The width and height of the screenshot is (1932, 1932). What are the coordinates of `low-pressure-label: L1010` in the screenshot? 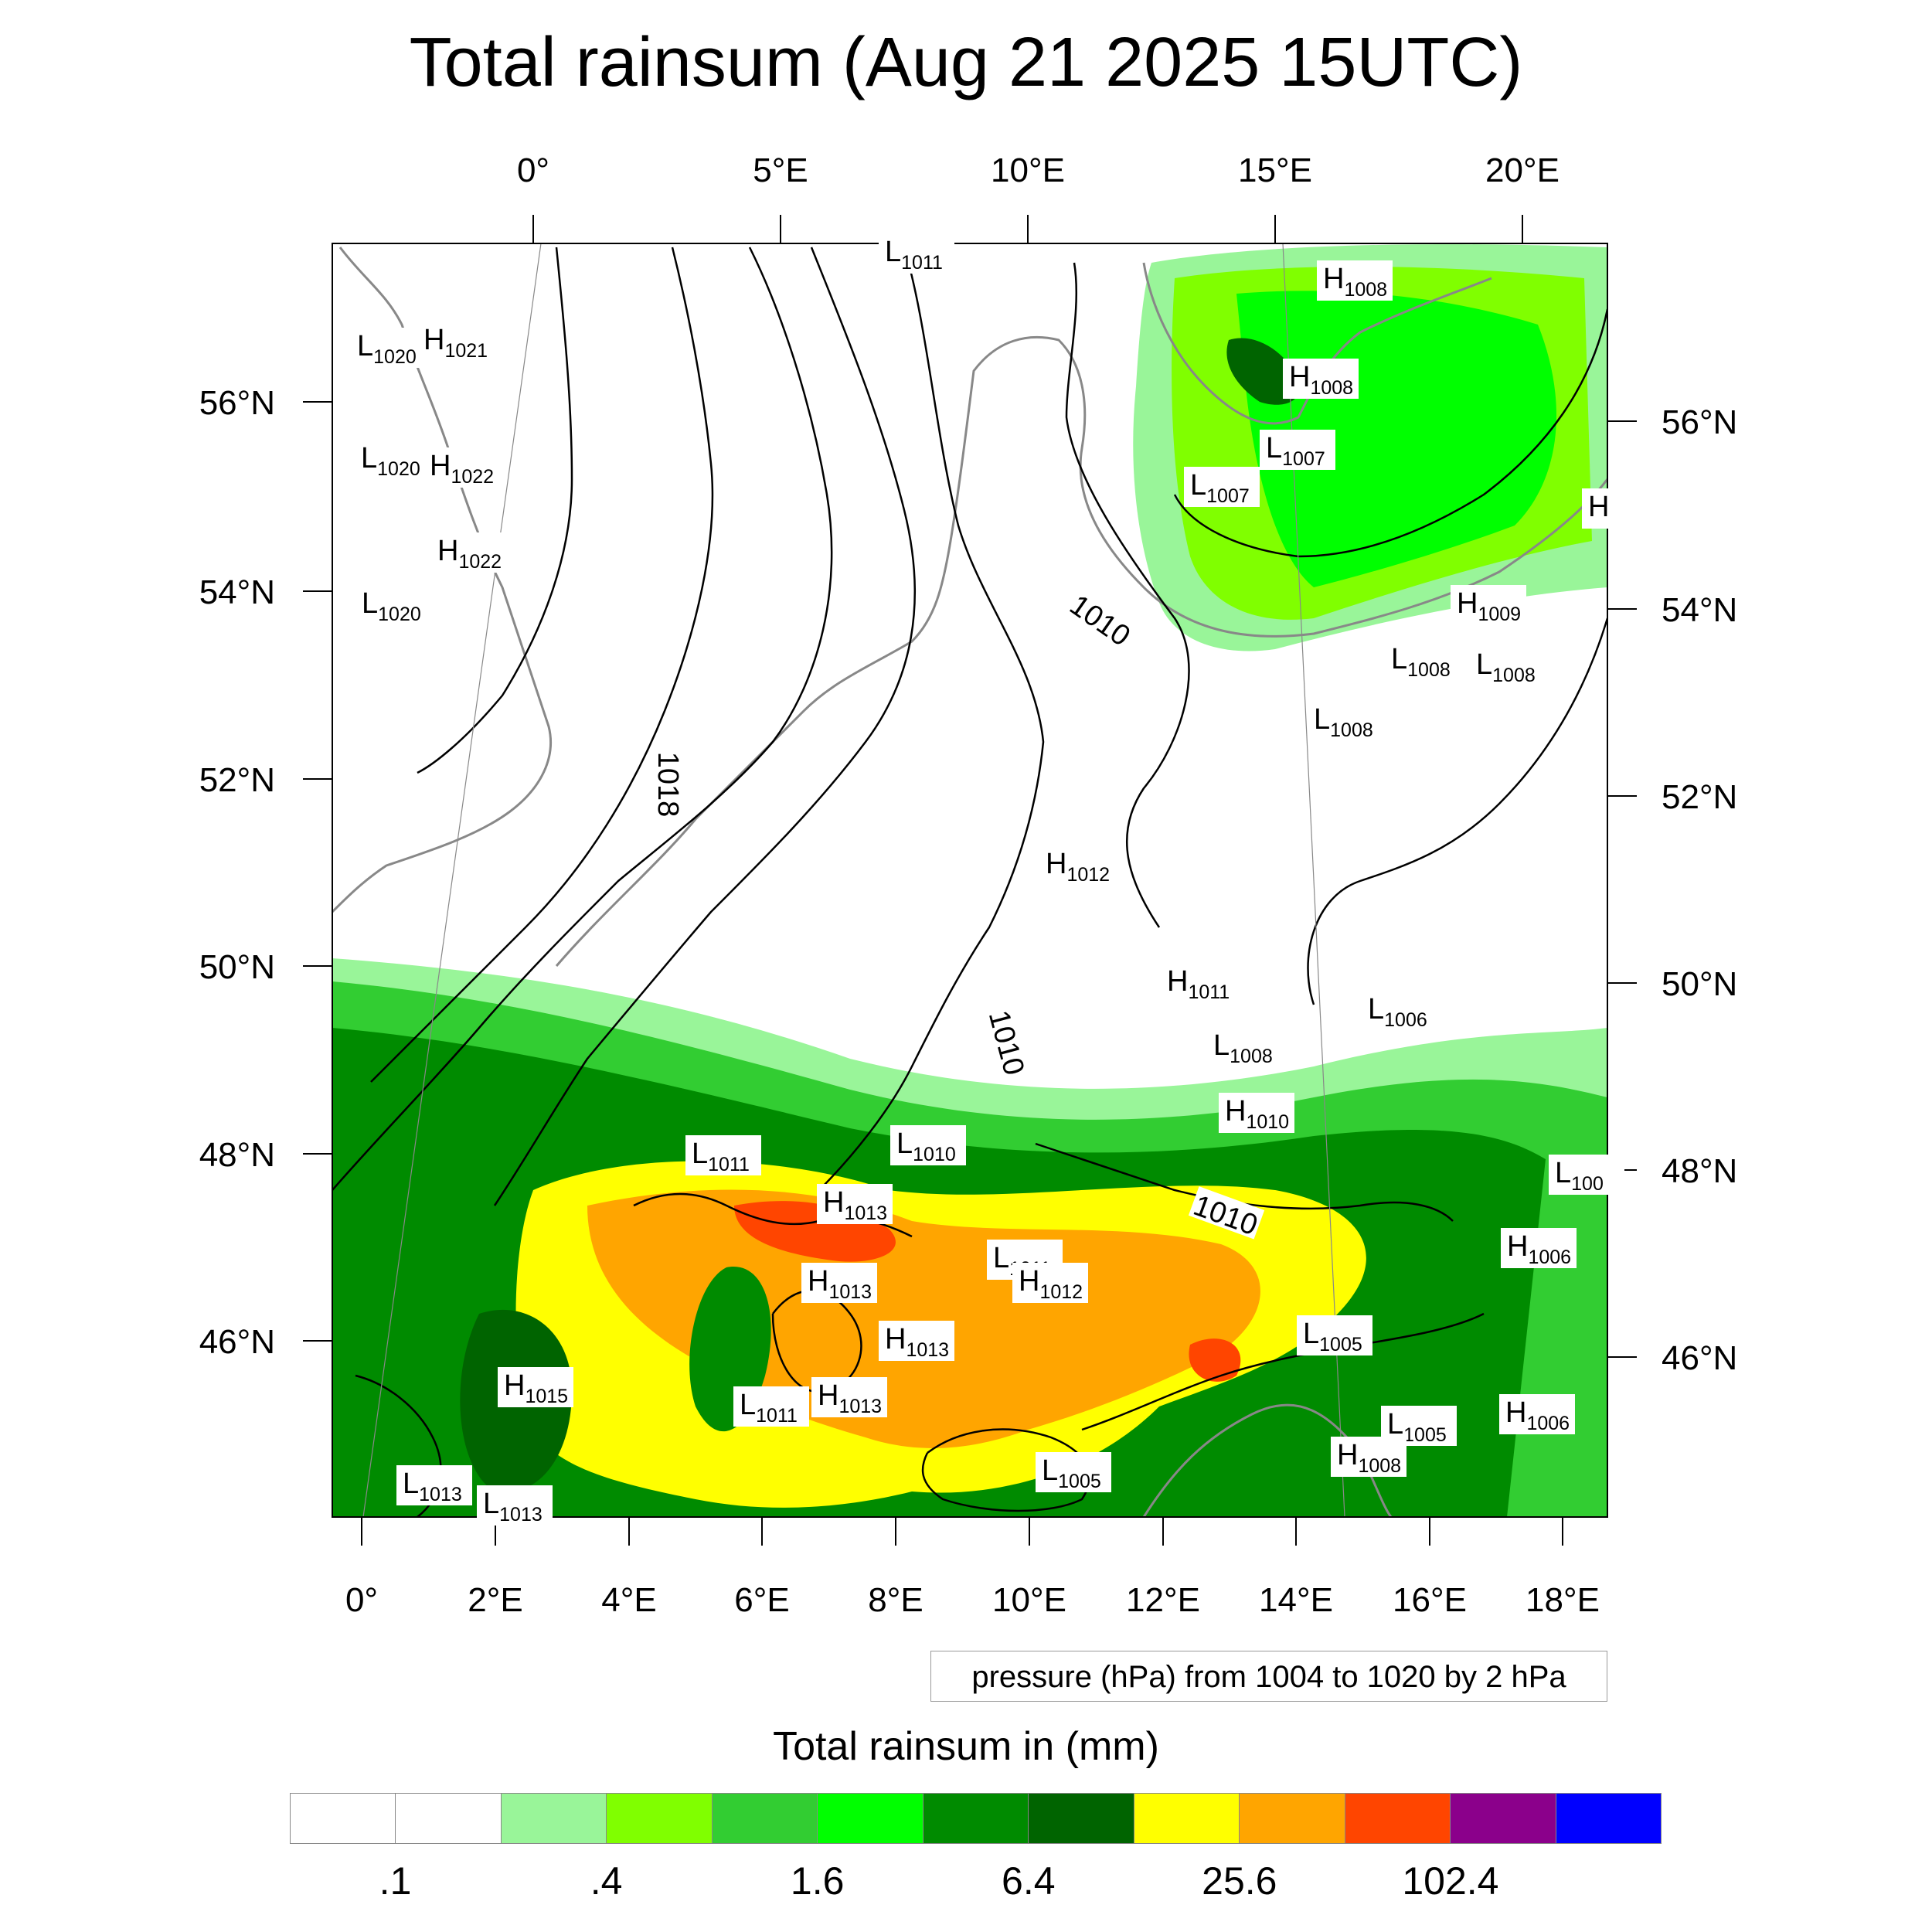 It's located at (928, 1145).